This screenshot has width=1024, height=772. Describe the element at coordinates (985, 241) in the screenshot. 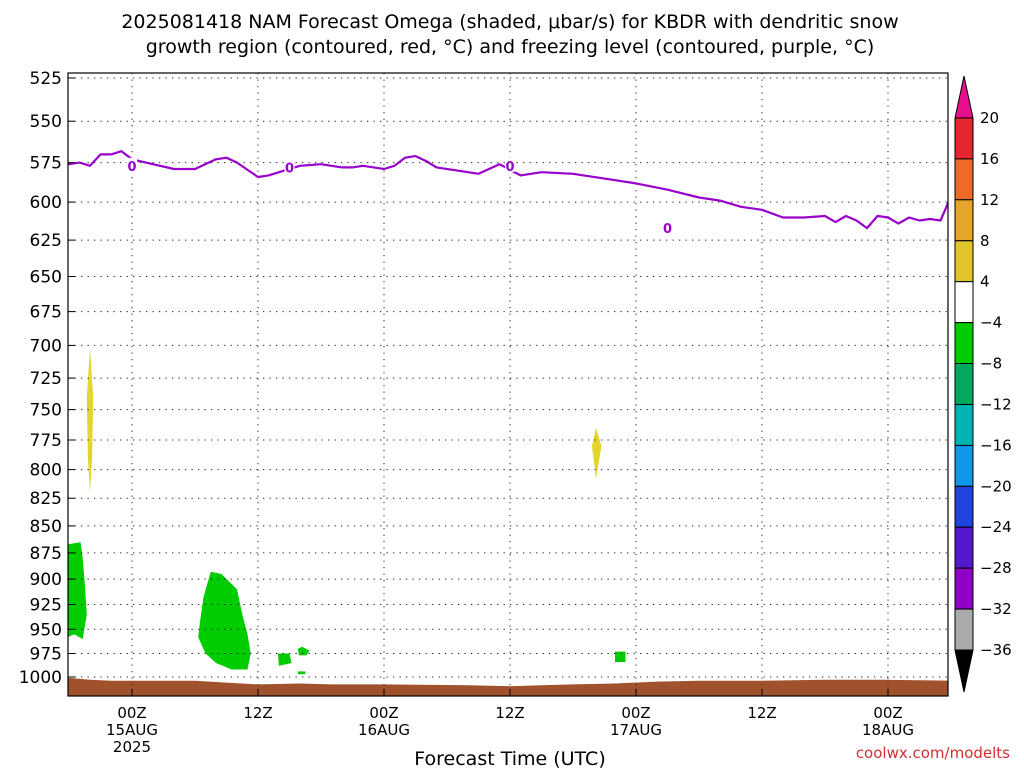

I see `colorbar-label: 8` at that location.